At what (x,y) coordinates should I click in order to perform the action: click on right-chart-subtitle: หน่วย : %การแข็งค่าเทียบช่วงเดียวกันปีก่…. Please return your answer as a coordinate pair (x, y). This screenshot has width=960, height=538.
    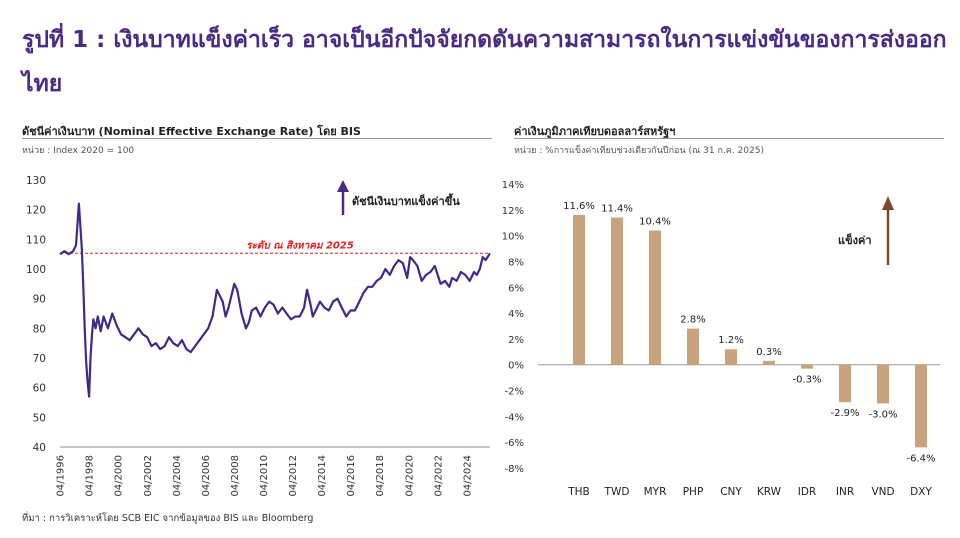
    Looking at the image, I should click on (639, 151).